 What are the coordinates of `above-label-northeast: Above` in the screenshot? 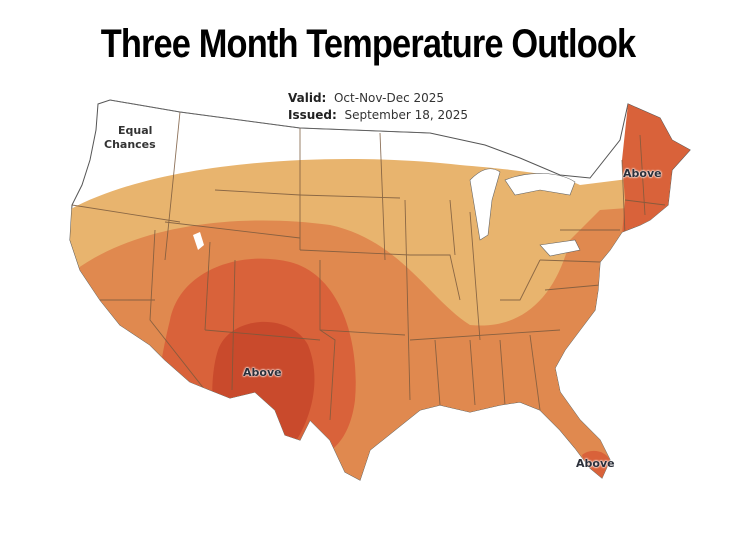 It's located at (642, 173).